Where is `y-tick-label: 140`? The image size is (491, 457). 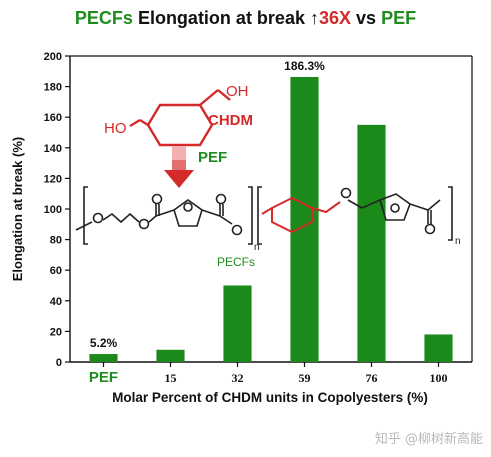 y-tick-label: 140 is located at coordinates (53, 149).